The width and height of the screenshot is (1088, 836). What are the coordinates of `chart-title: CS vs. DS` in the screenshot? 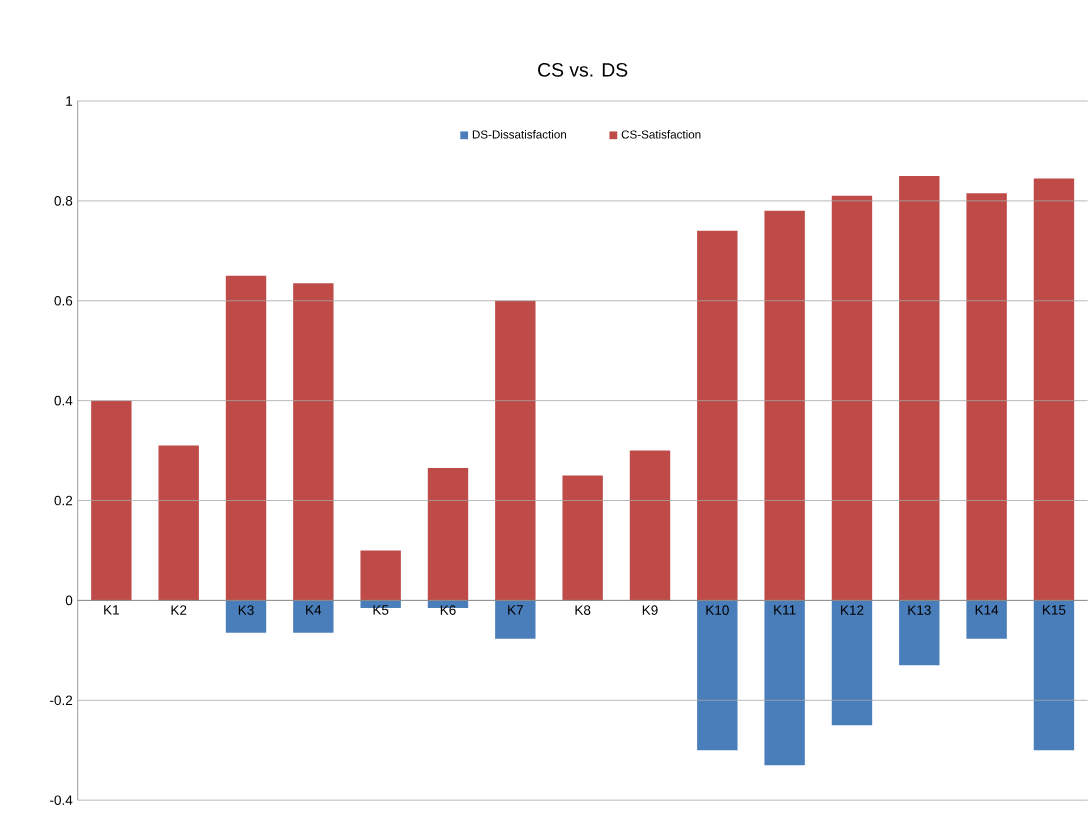 It's located at (583, 70).